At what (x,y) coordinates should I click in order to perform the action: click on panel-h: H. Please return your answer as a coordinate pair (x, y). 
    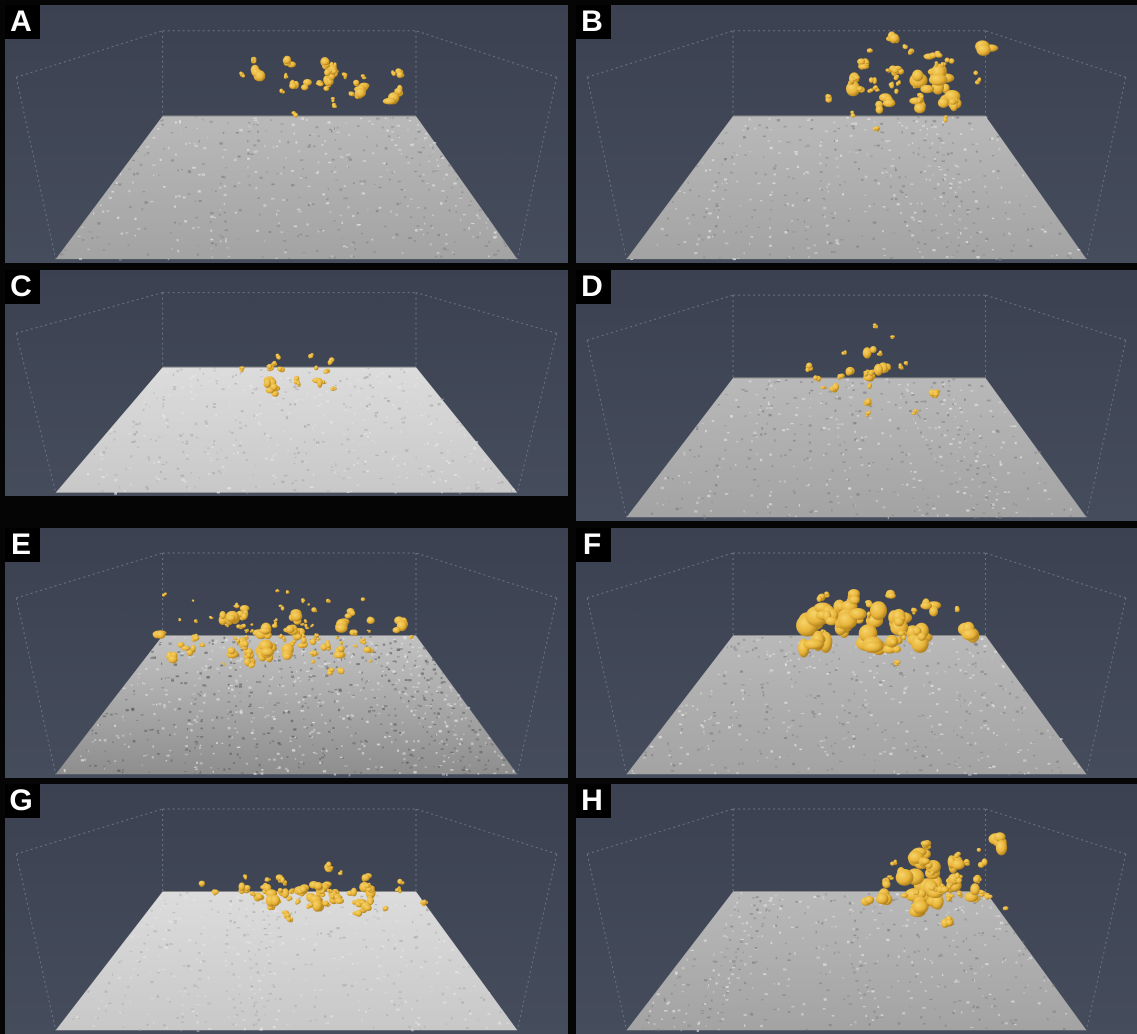
    Looking at the image, I should click on (856, 909).